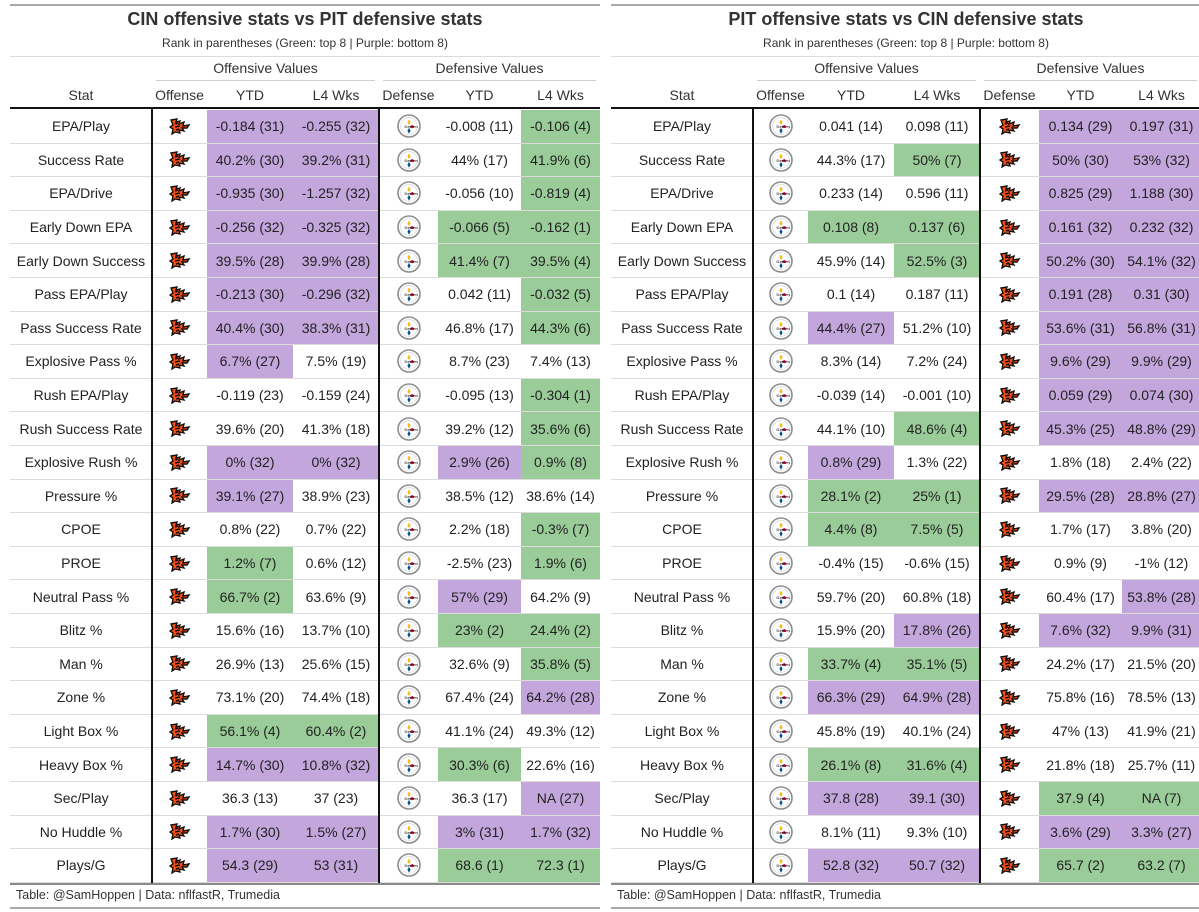 The height and width of the screenshot is (912, 1199). Describe the element at coordinates (479, 428) in the screenshot. I see `defense-ytd-value: 39.2% (12)` at that location.